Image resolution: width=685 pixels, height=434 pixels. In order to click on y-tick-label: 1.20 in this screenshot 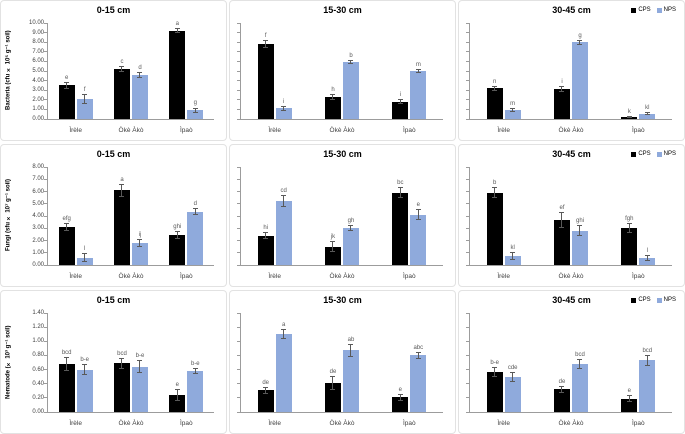, I will do `click(38, 327)`.